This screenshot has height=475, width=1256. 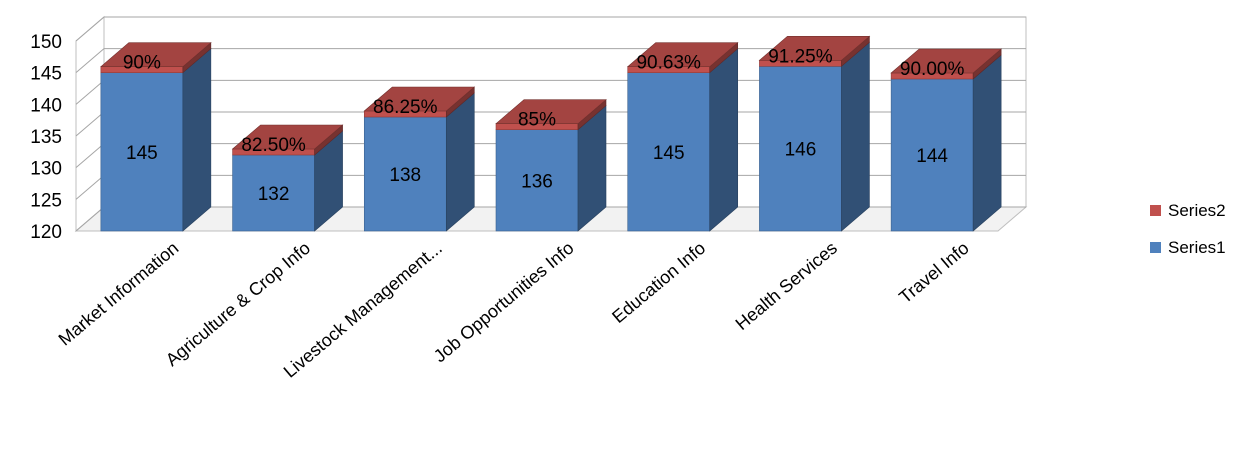 What do you see at coordinates (933, 273) in the screenshot?
I see `category-label: Travel Info` at bounding box center [933, 273].